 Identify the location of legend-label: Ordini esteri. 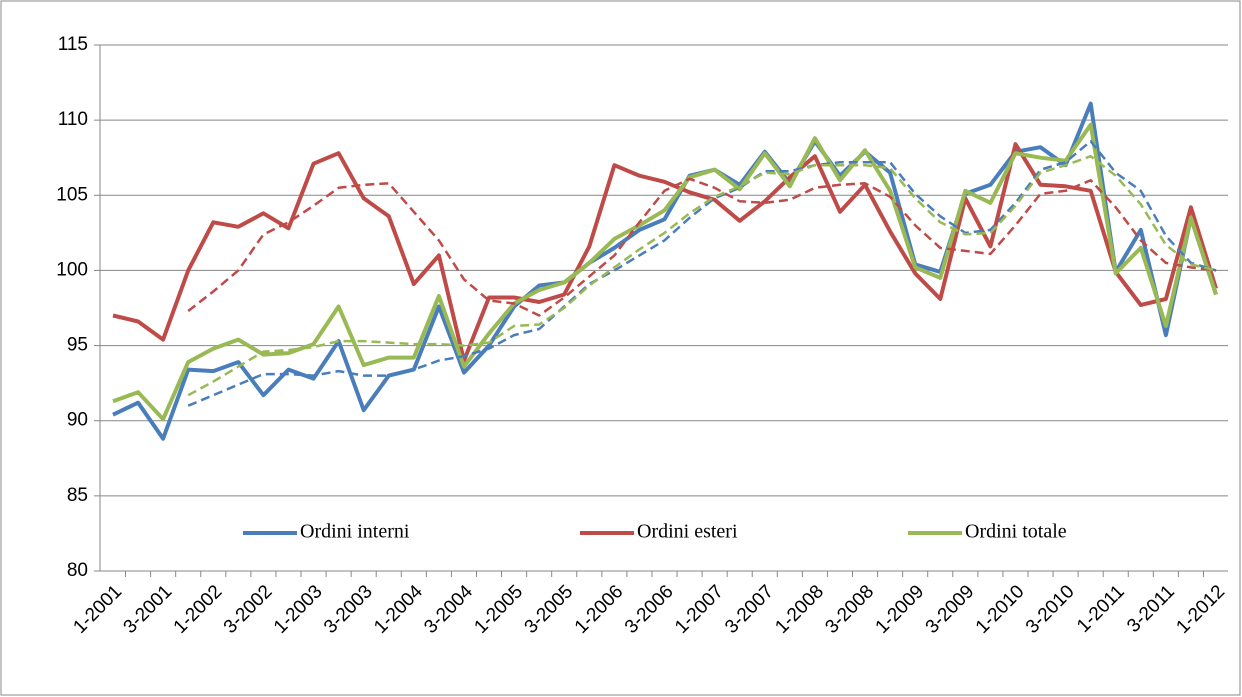
(687, 532).